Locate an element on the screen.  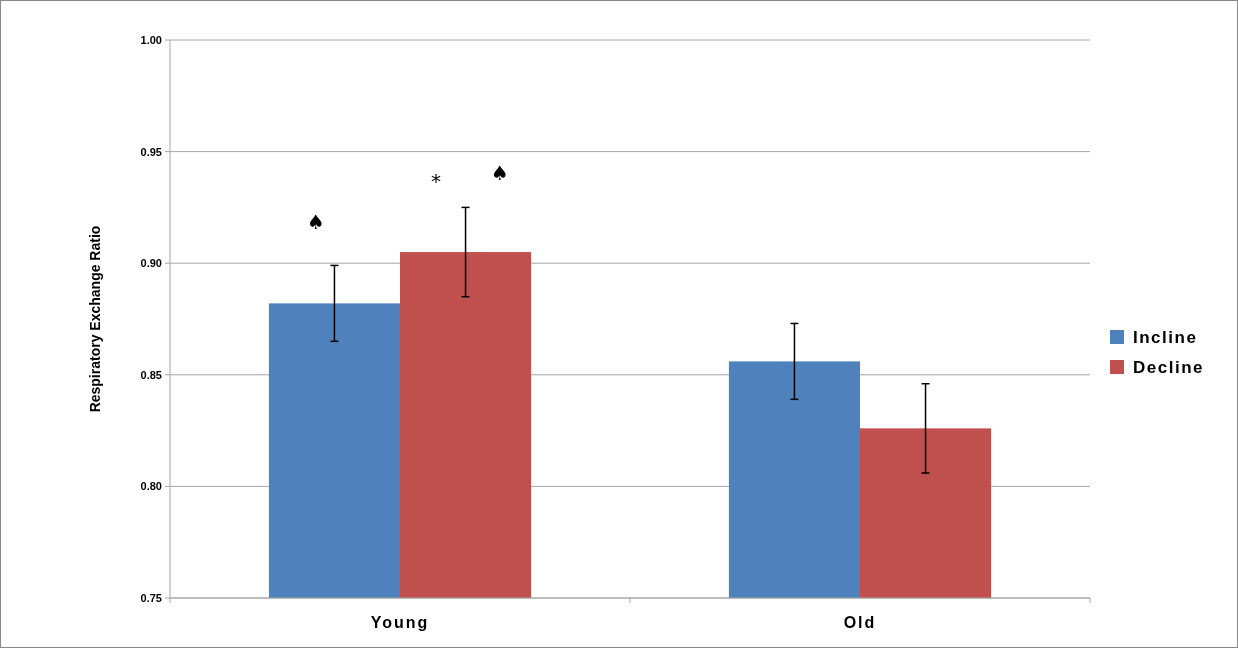
y-tick-label: 0.95 is located at coordinates (151, 151).